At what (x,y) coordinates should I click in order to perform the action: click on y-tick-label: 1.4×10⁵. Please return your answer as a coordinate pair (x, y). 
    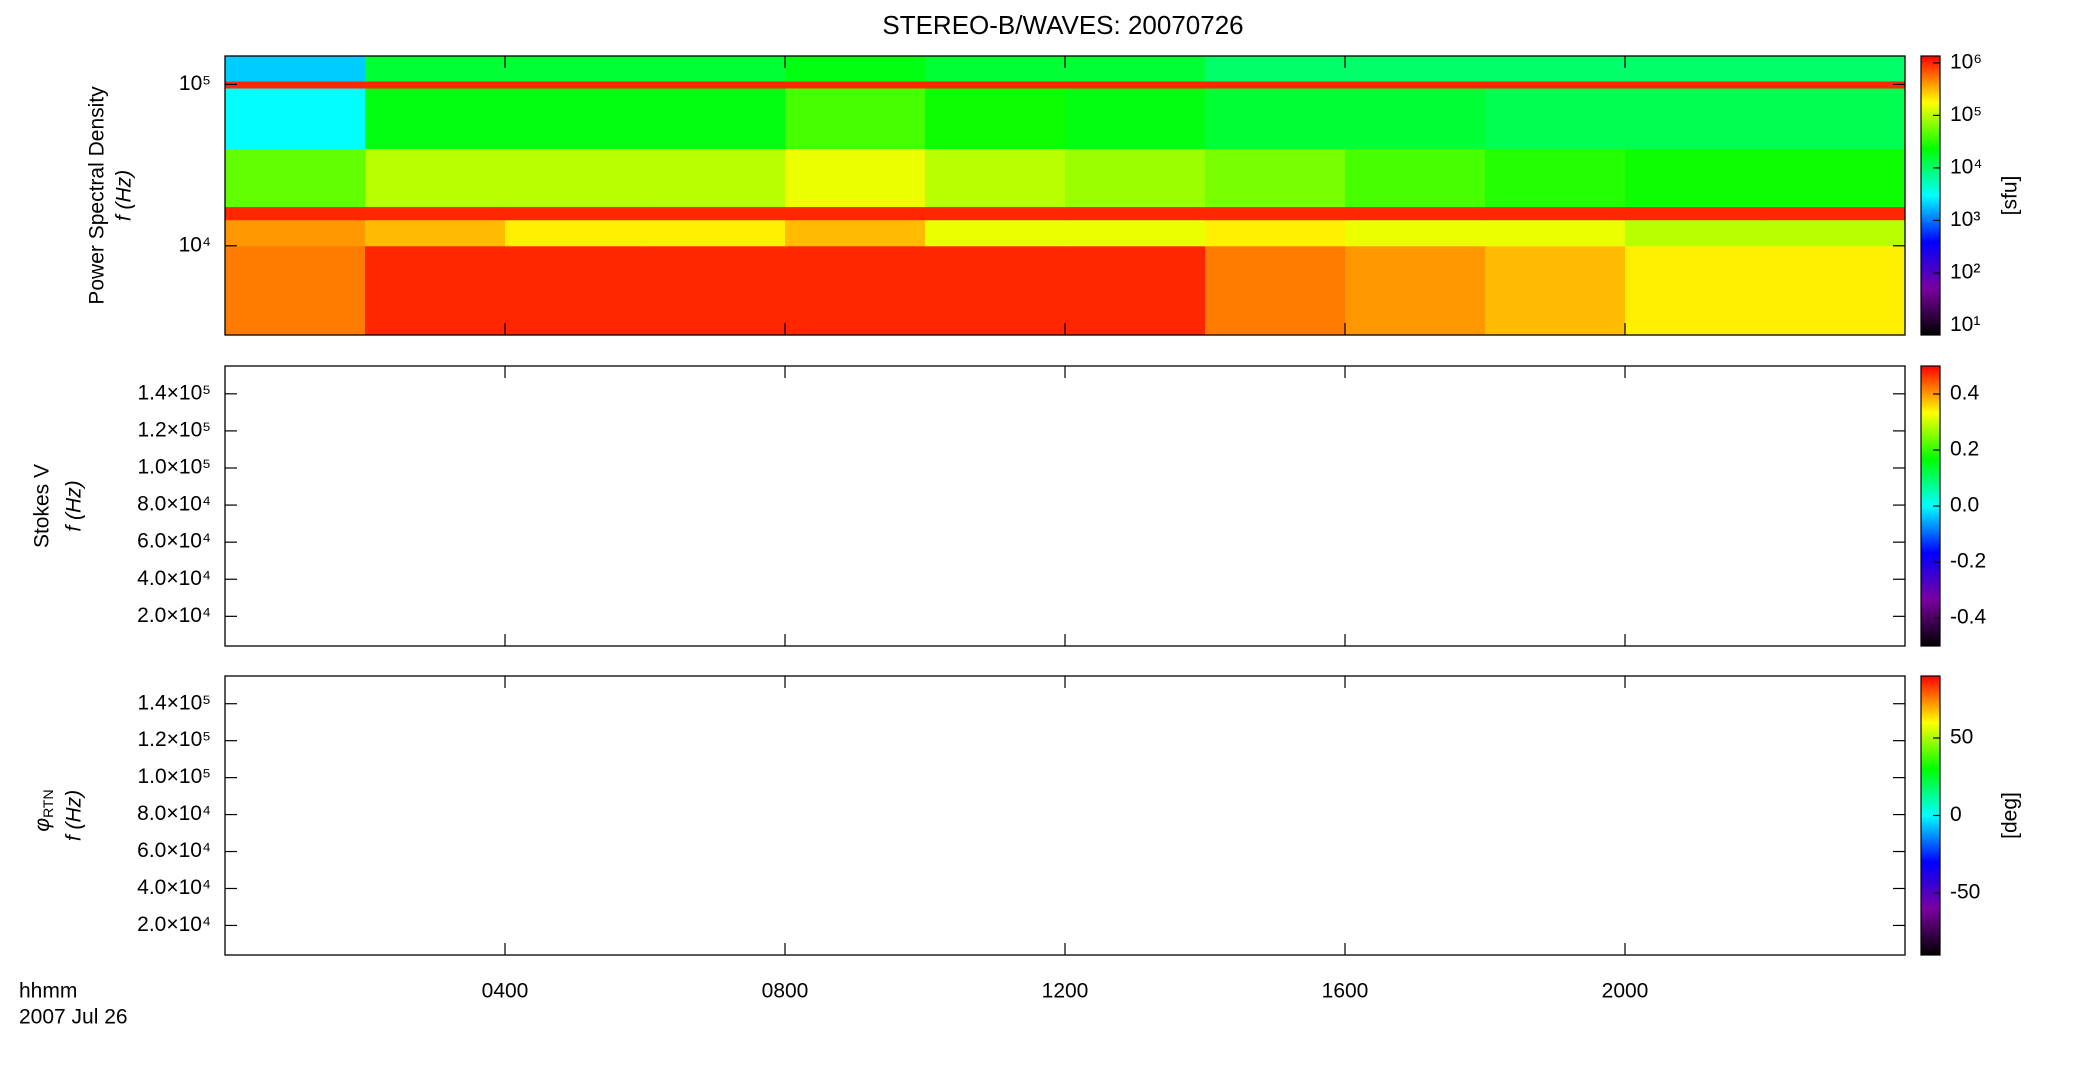
    Looking at the image, I should click on (174, 702).